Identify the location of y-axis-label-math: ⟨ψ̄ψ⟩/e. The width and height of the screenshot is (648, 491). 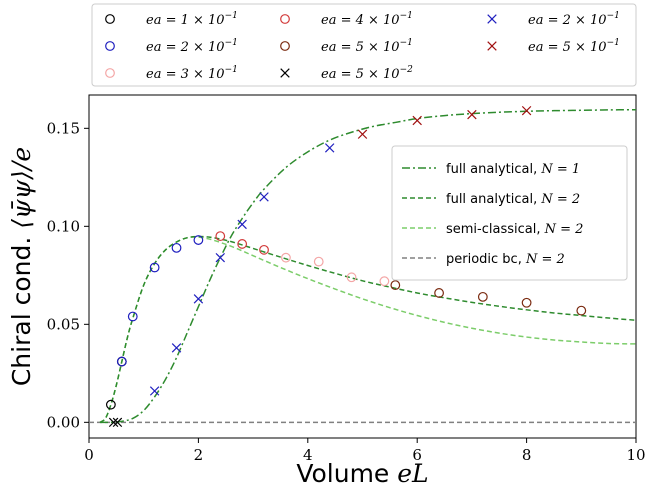
(21, 188).